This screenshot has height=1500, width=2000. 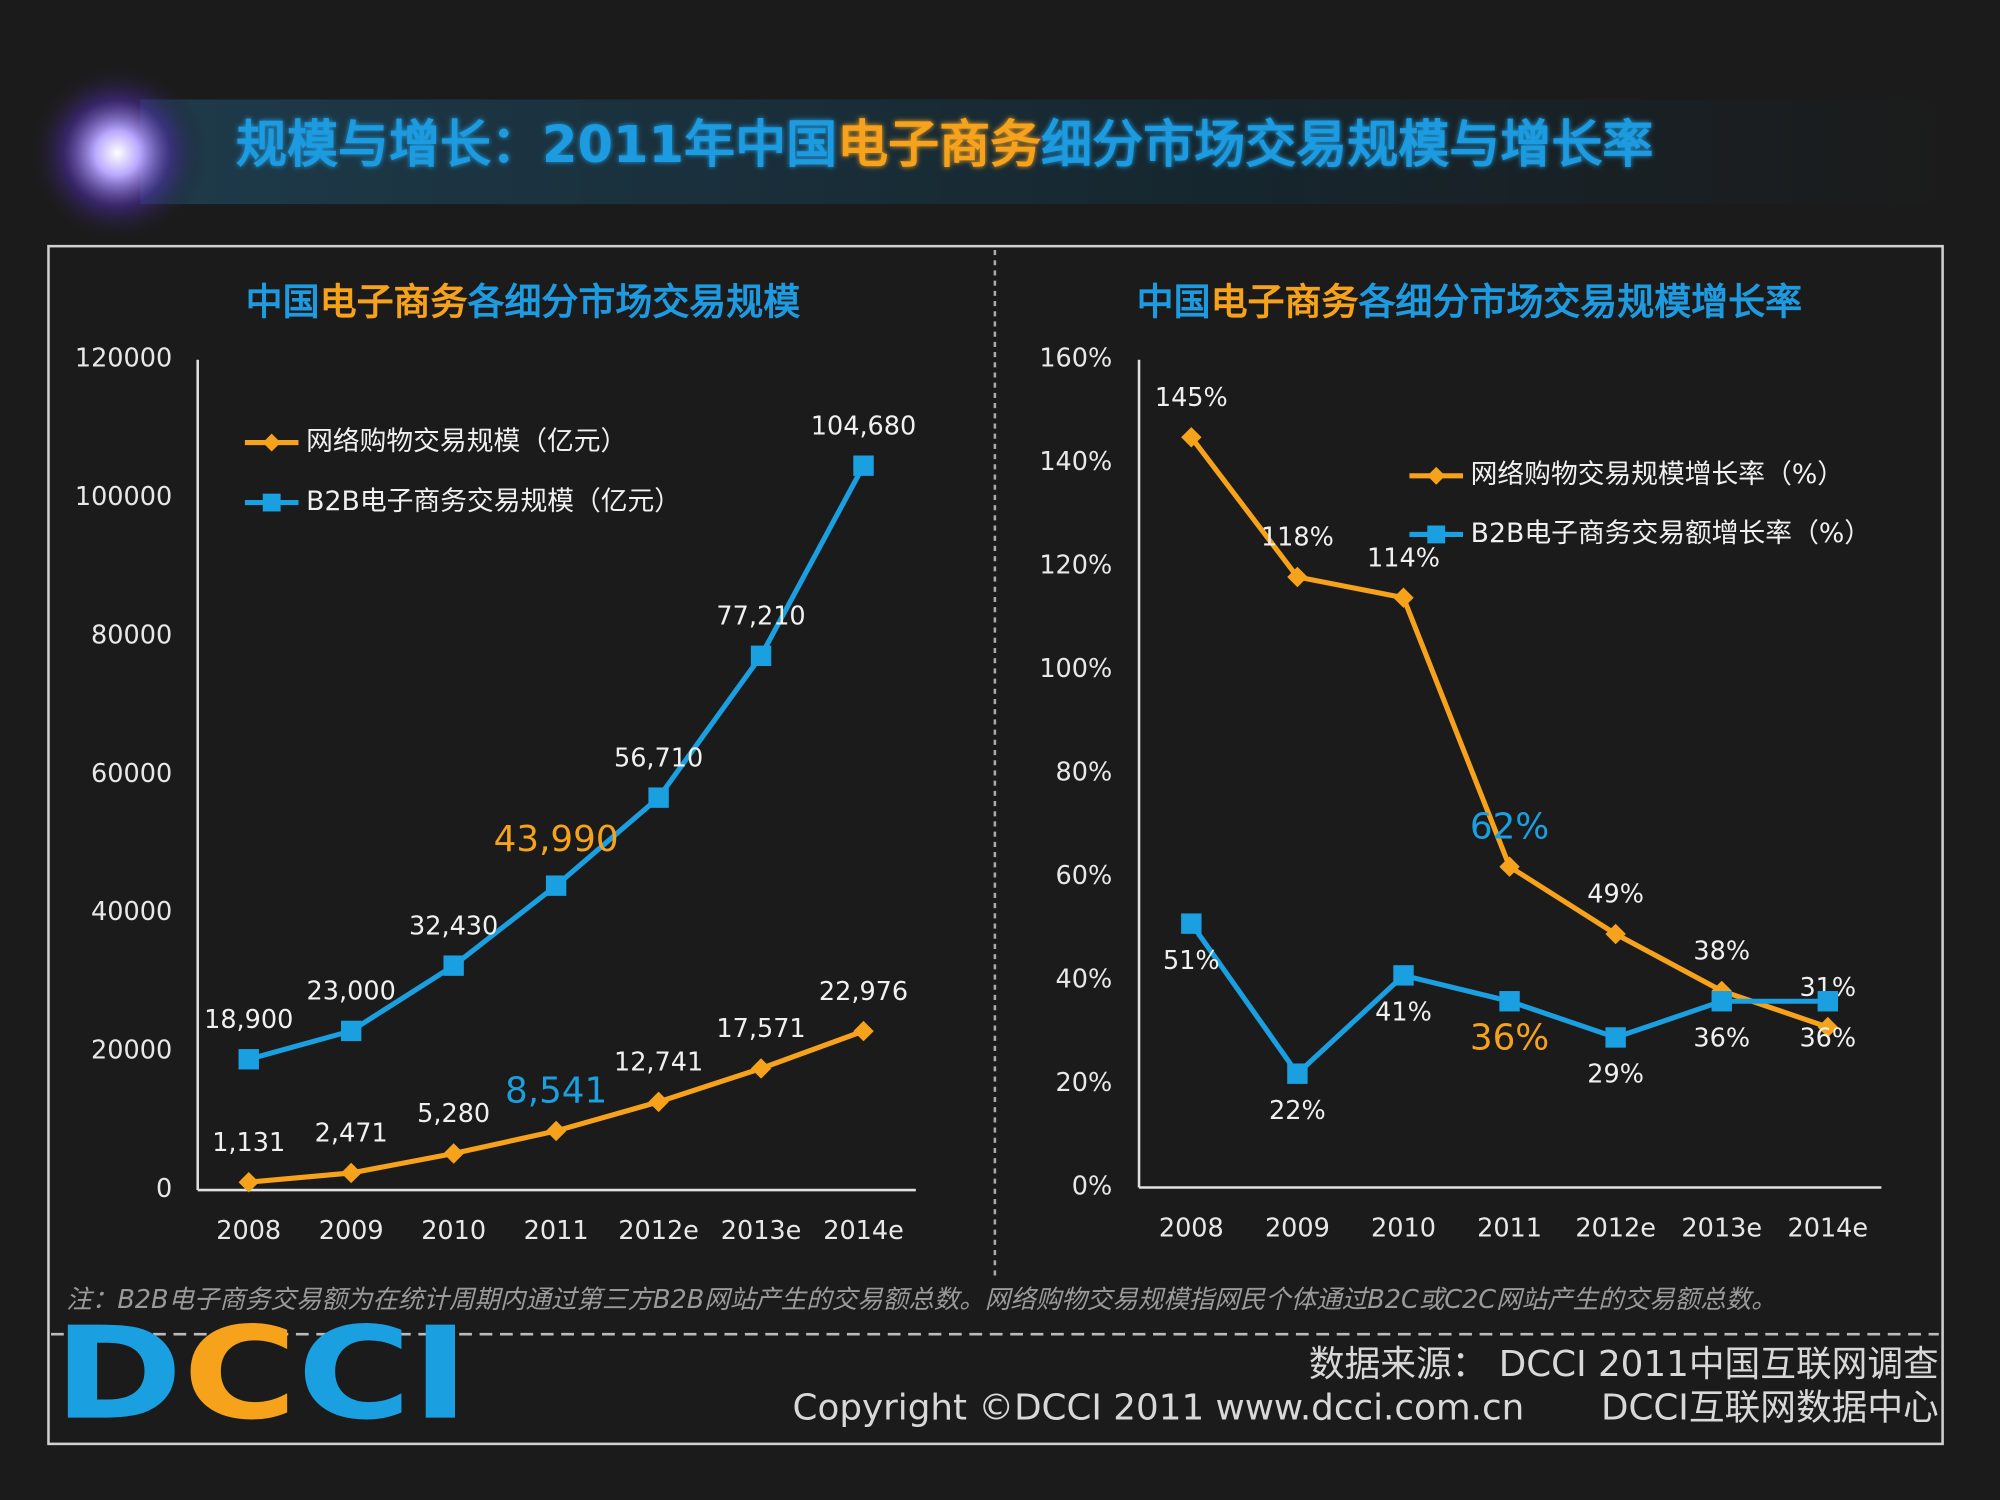 What do you see at coordinates (1191, 961) in the screenshot?
I see `data-label: 51%` at bounding box center [1191, 961].